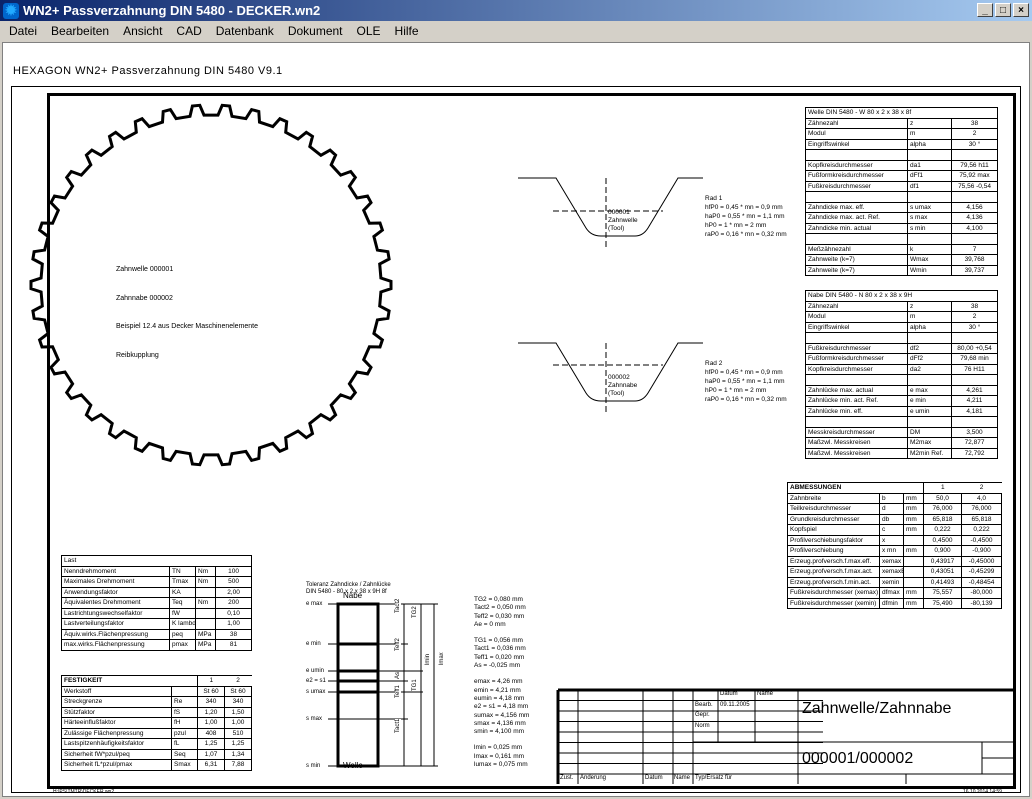 The image size is (1032, 799). Describe the element at coordinates (156, 561) in the screenshot. I see `table-title: Last` at that location.